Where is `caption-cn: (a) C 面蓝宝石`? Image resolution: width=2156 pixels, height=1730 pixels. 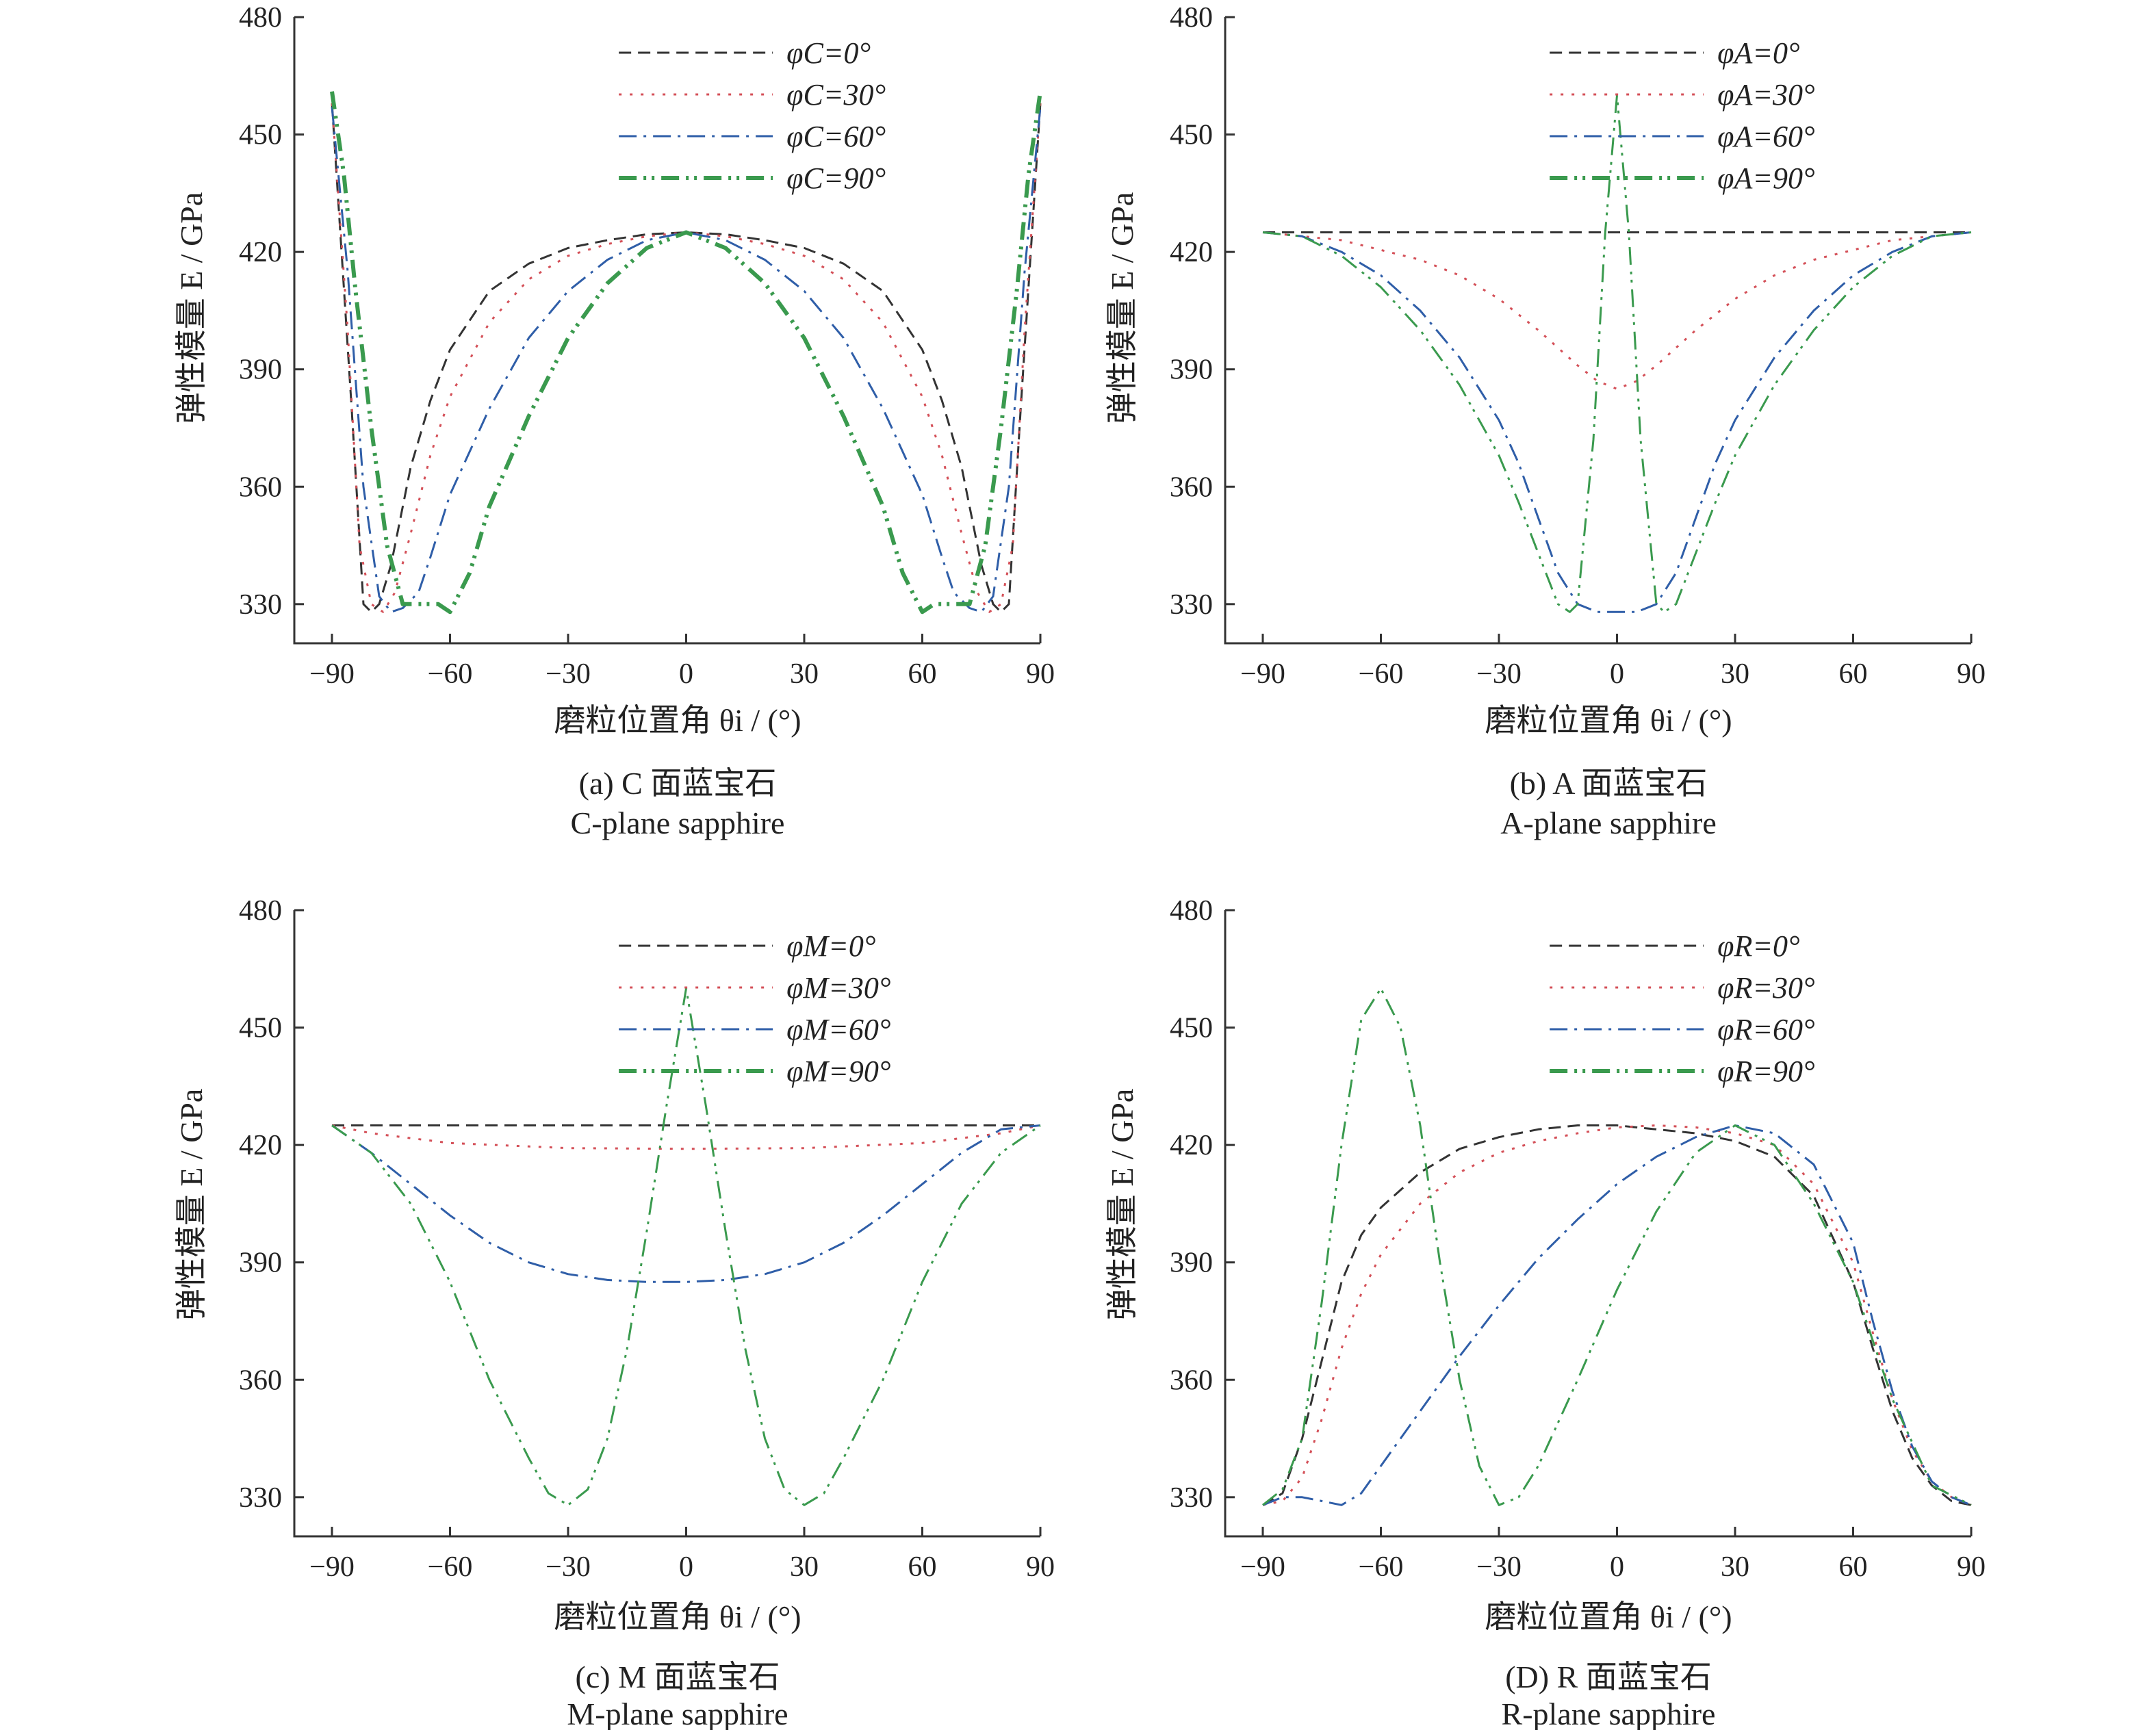 caption-cn: (a) C 面蓝宝石 is located at coordinates (678, 783).